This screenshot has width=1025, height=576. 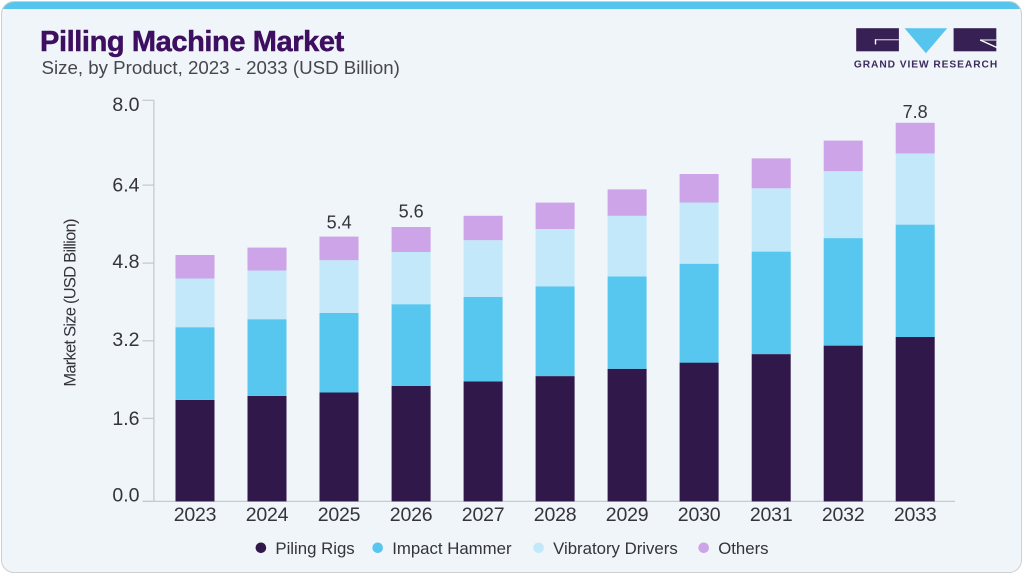 What do you see at coordinates (926, 65) in the screenshot?
I see `svg-text: GRAND VIEW RESEARCH` at bounding box center [926, 65].